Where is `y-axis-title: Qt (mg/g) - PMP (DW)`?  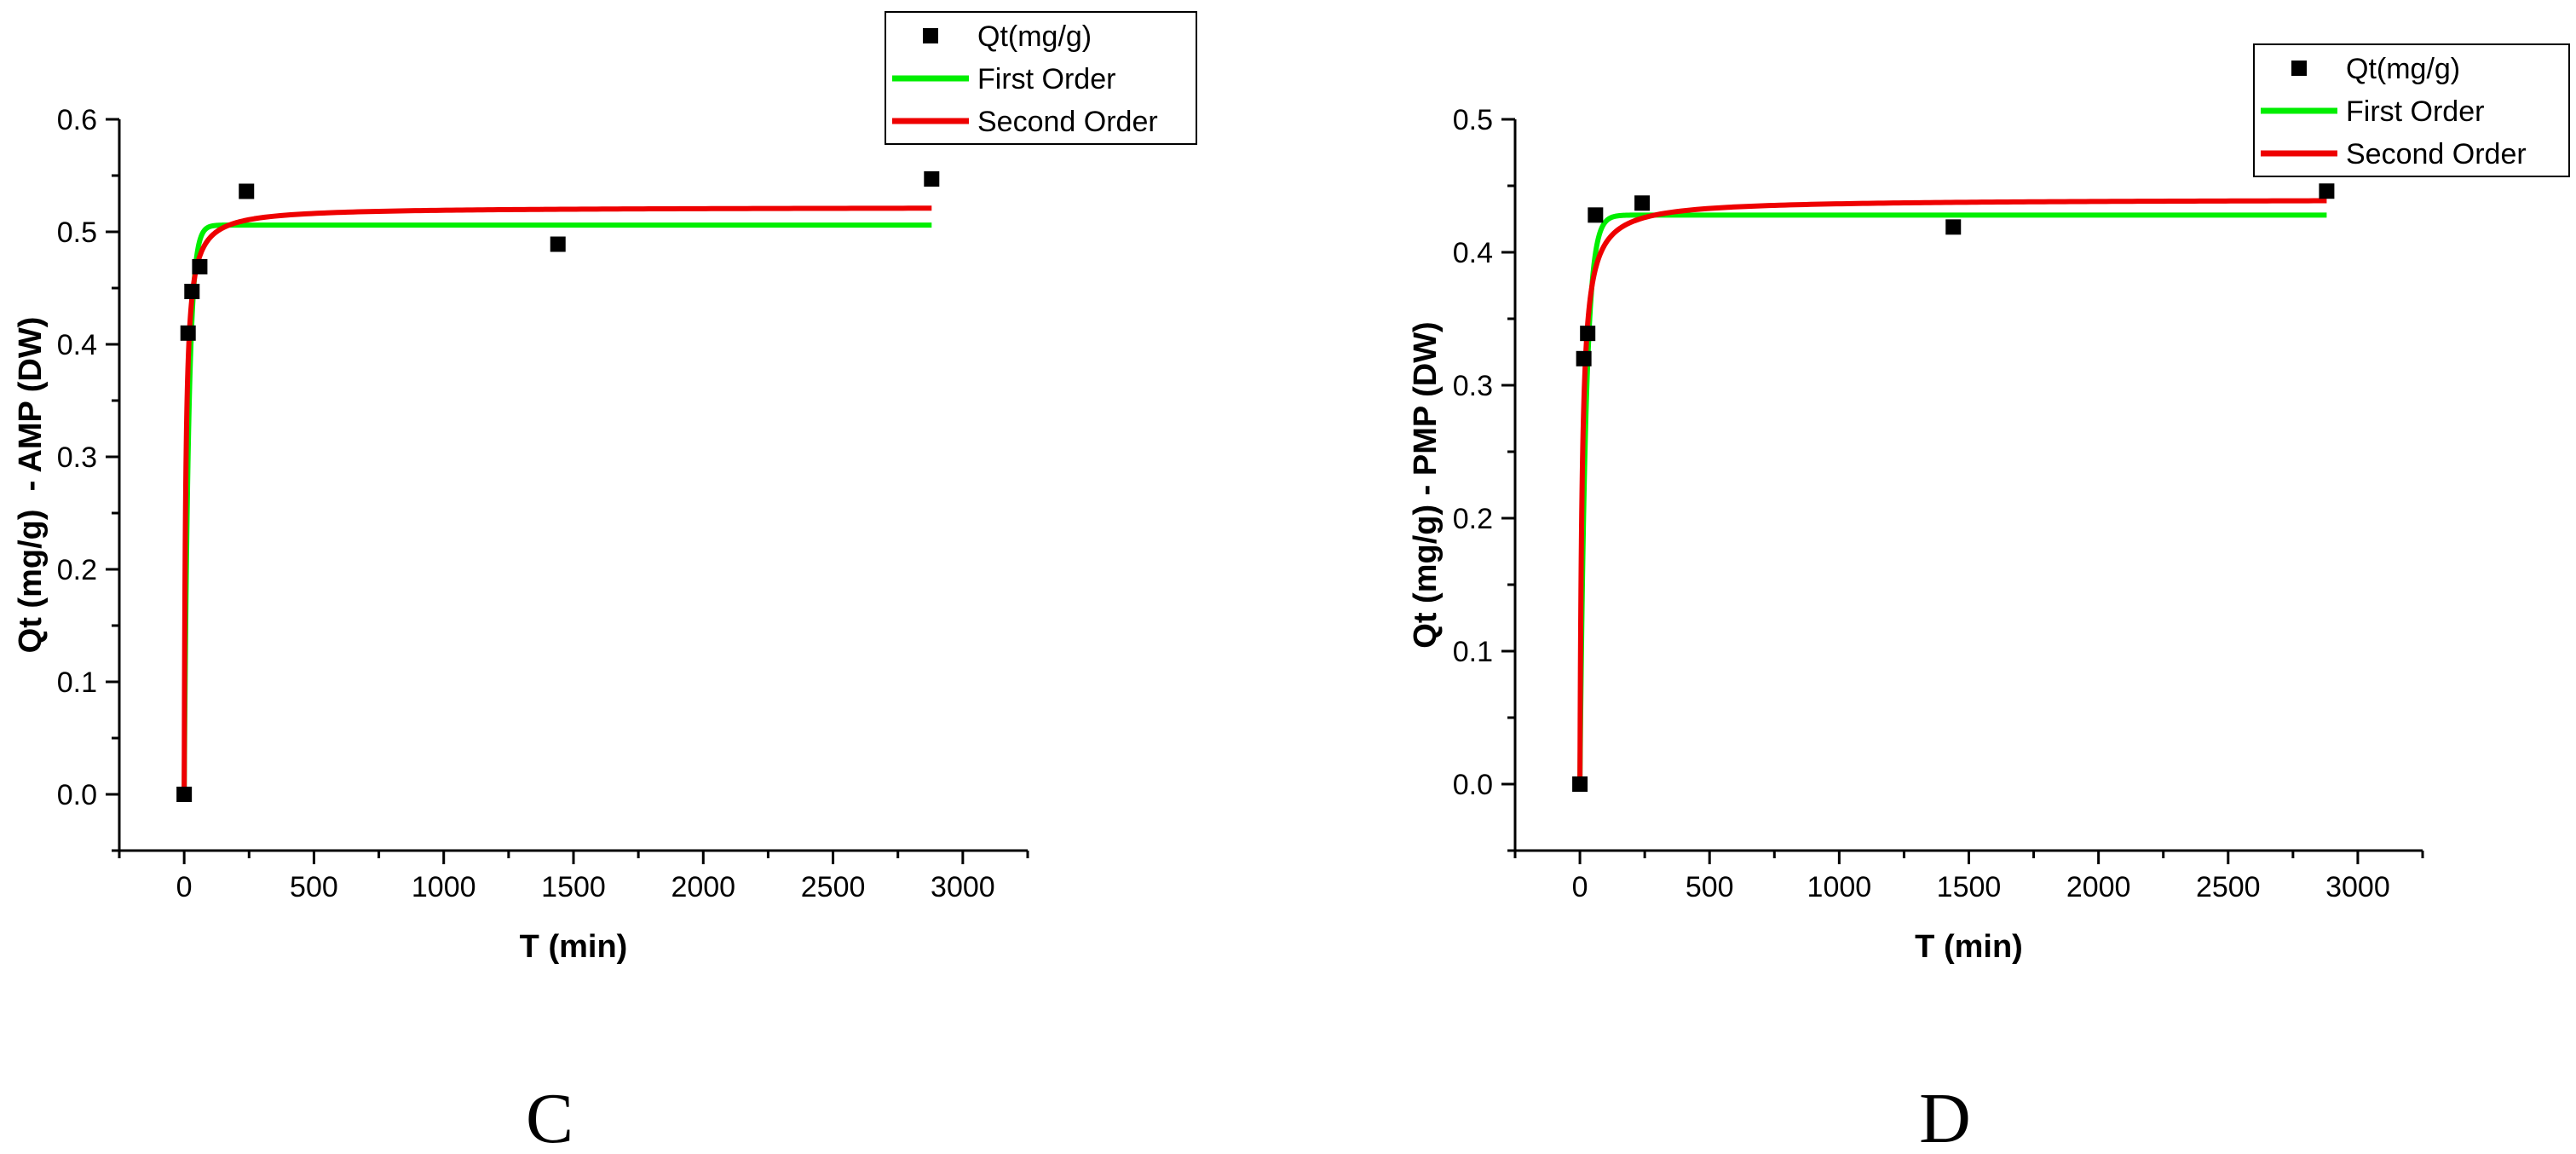
y-axis-title: Qt (mg/g) - PMP (DW) is located at coordinates (1426, 484).